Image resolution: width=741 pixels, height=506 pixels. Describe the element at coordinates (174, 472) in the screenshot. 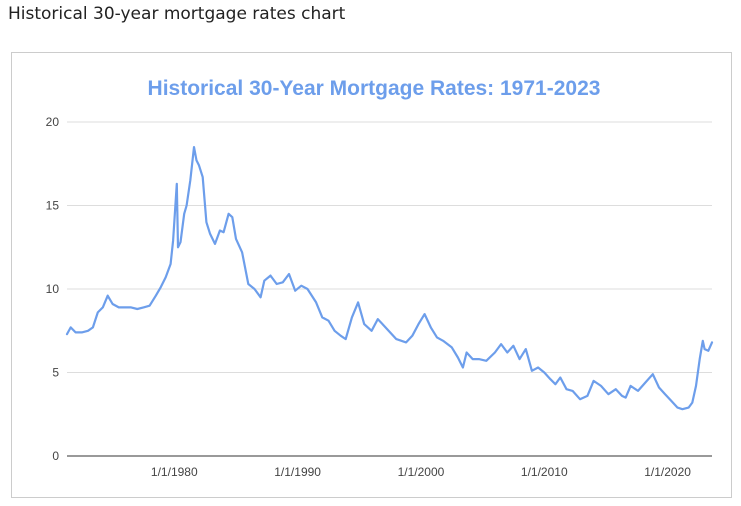

I see `x-tick-label: 1/1/1980` at that location.